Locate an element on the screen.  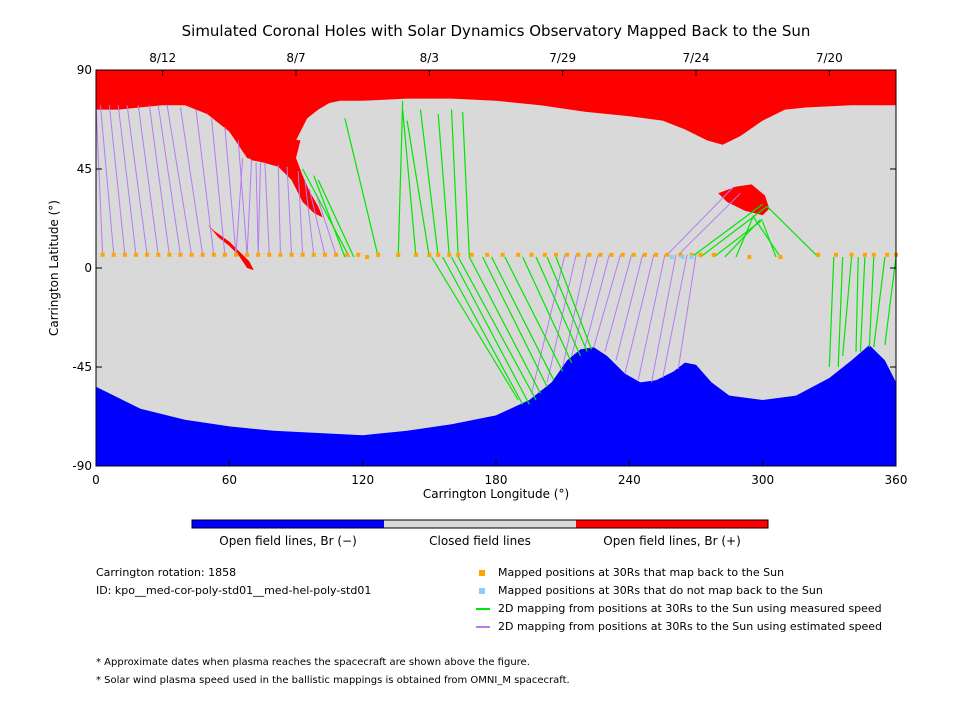
x-tick-label: 120 is located at coordinates (362, 480).